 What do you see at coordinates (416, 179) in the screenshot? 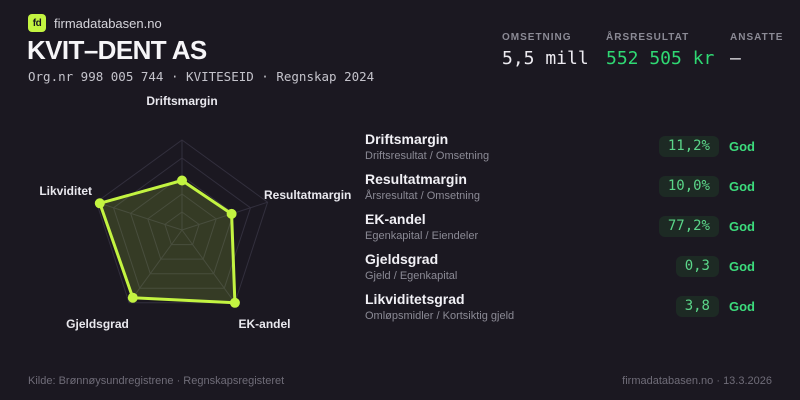
I see `metric-name: Resultatmargin` at bounding box center [416, 179].